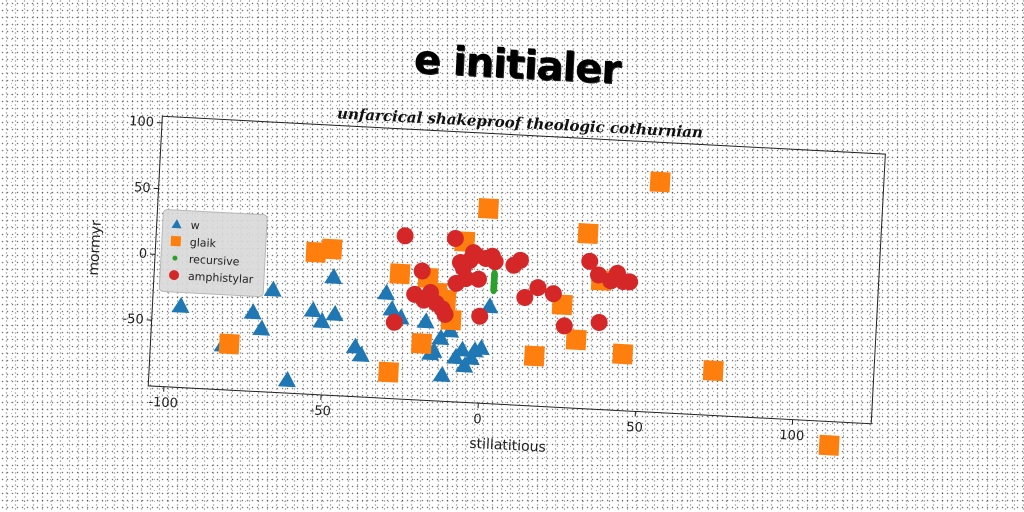 The height and width of the screenshot is (512, 1024). I want to click on x-tick-label: 100, so click(792, 436).